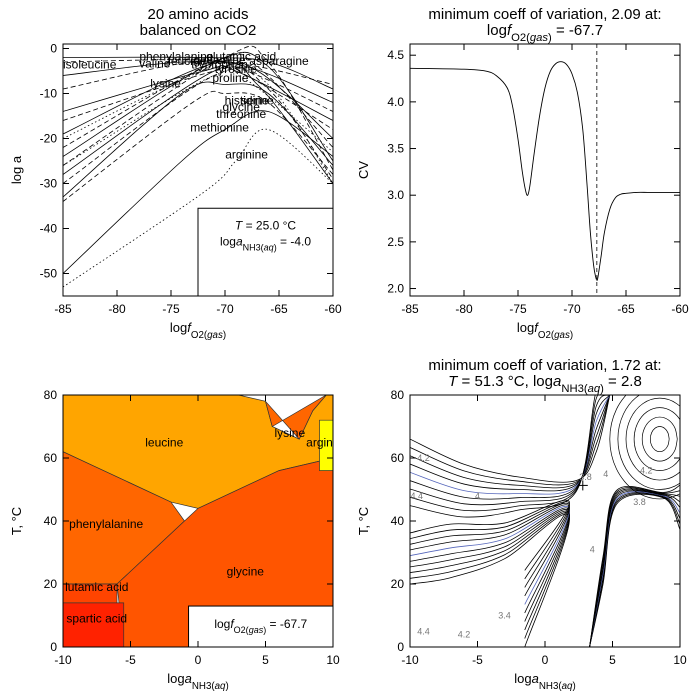 The image size is (700, 700). I want to click on panel4-xtick-label: -5, so click(477, 660).